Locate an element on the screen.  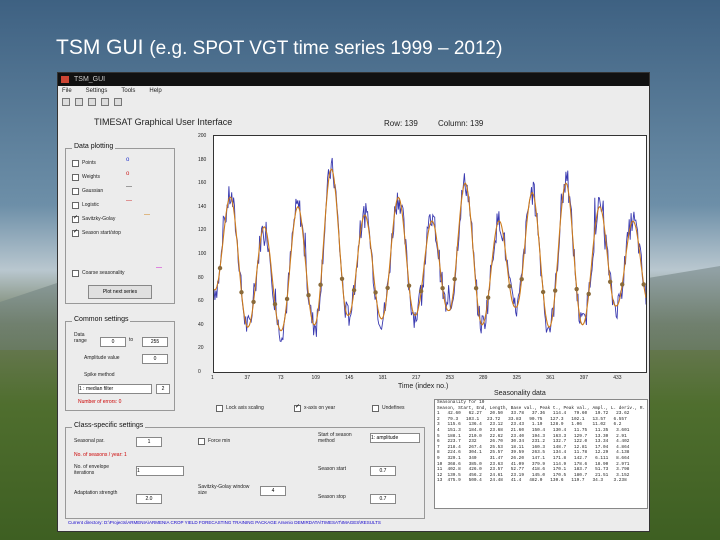
envelope-iterations-label: No. of envelope iterations is located at coordinates (92, 470).